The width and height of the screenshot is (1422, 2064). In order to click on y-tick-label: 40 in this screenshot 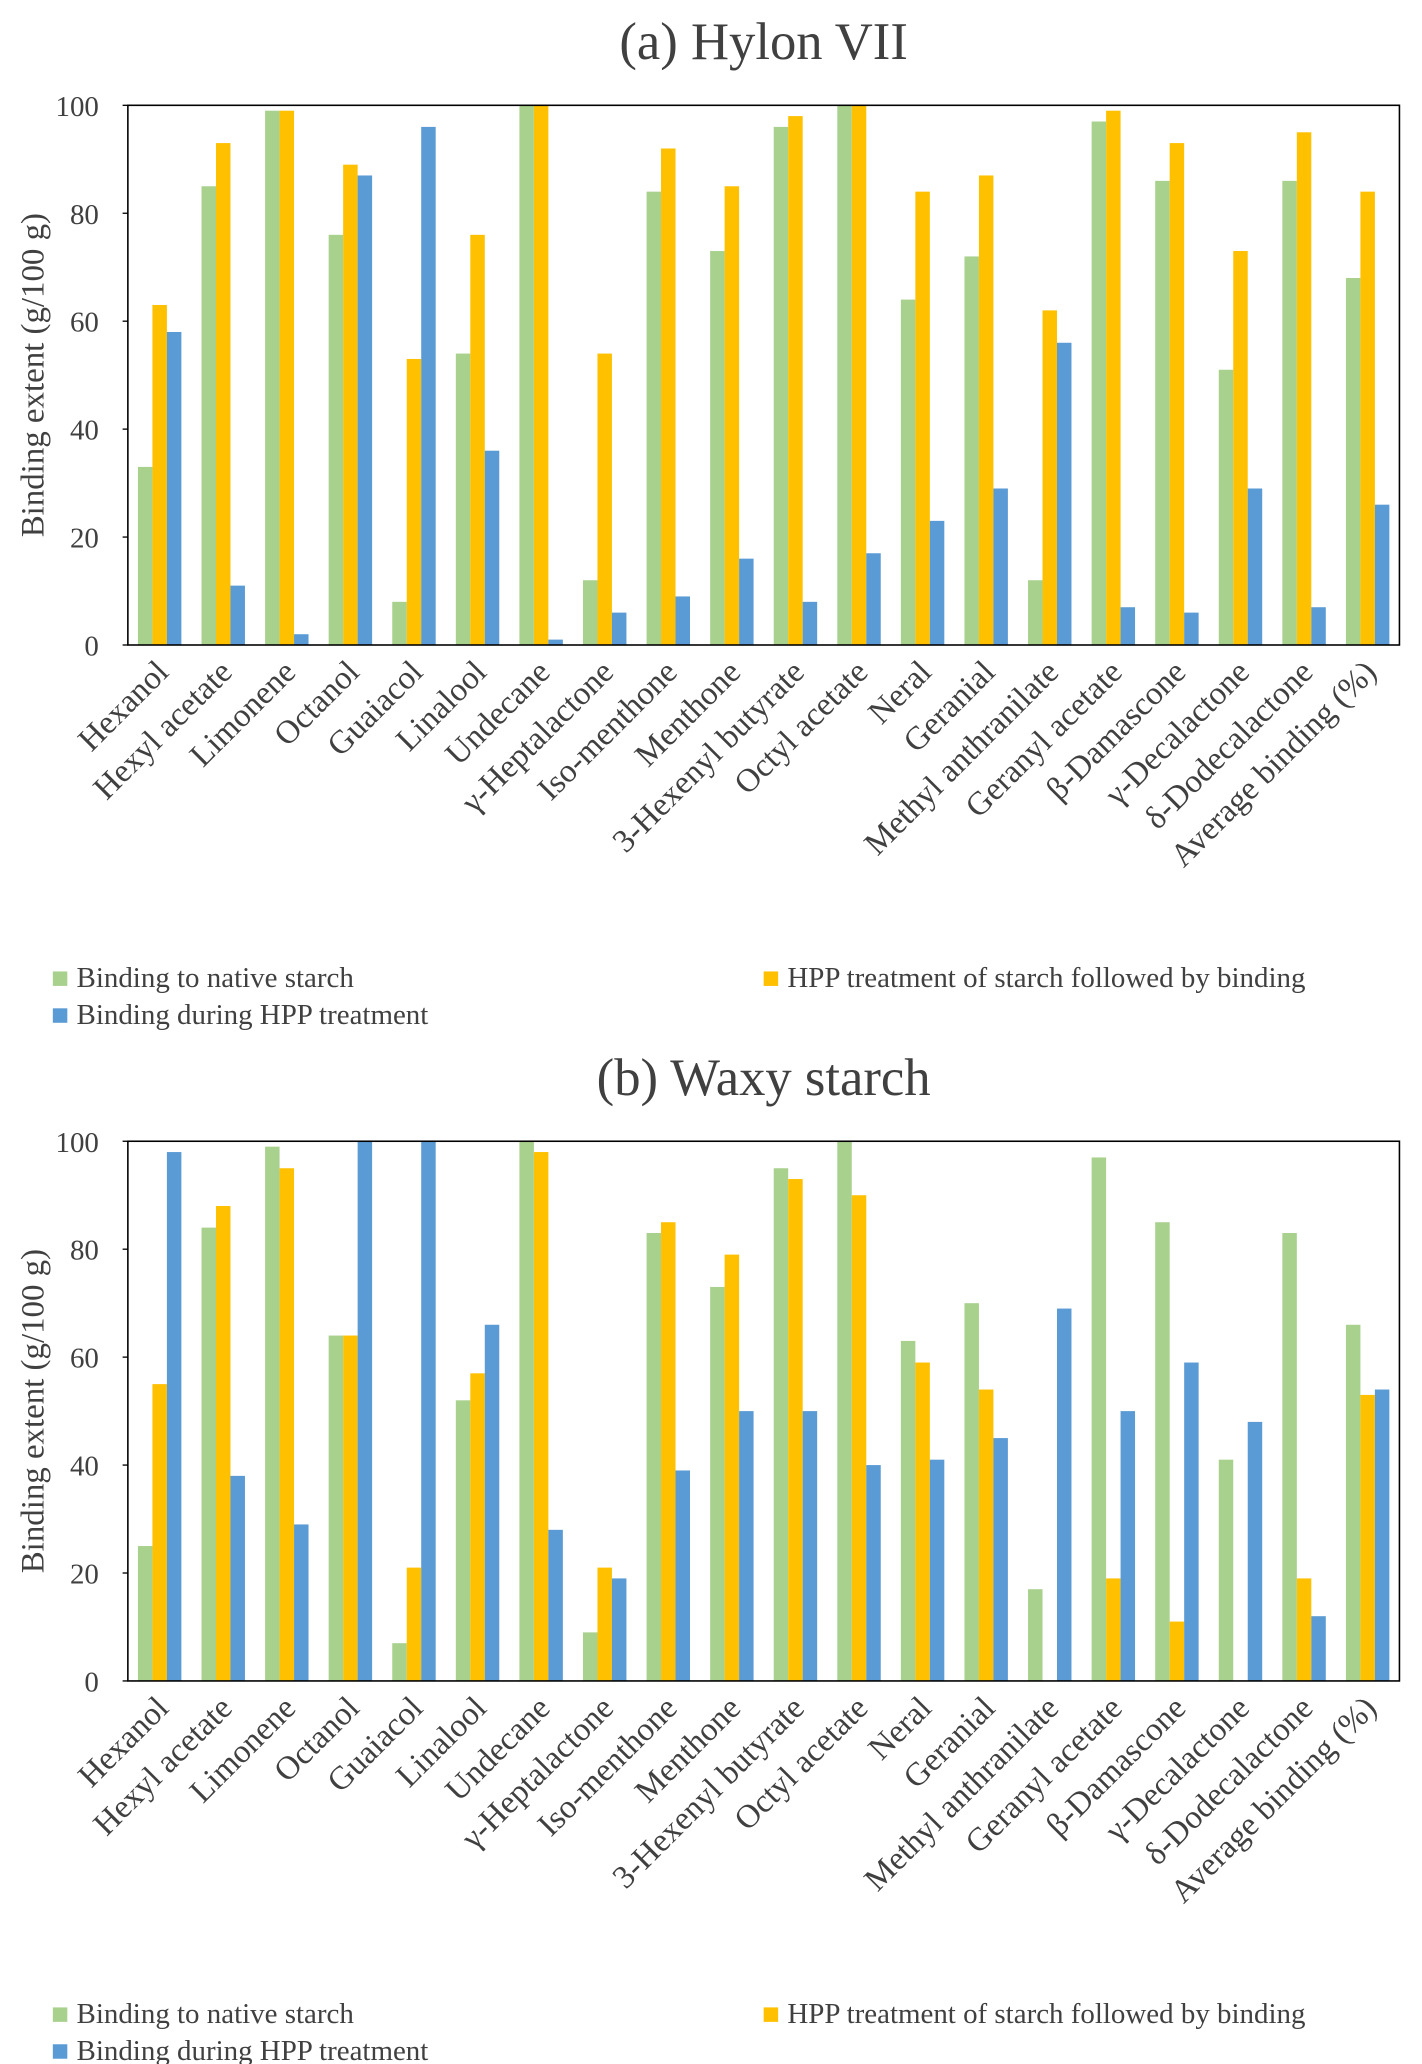, I will do `click(84, 431)`.